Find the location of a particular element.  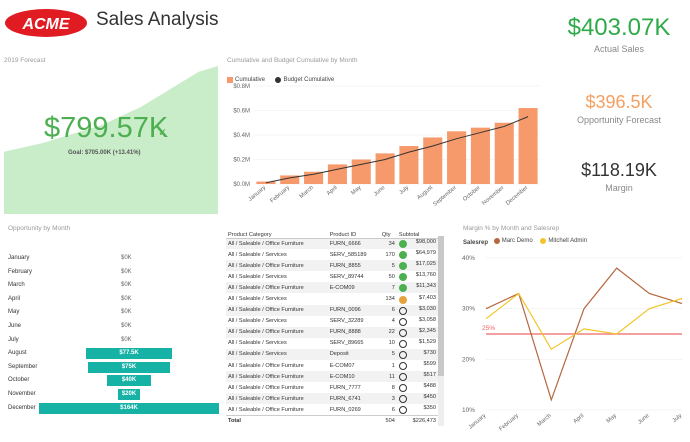

cell-subtotal: $517 is located at coordinates (417, 377).